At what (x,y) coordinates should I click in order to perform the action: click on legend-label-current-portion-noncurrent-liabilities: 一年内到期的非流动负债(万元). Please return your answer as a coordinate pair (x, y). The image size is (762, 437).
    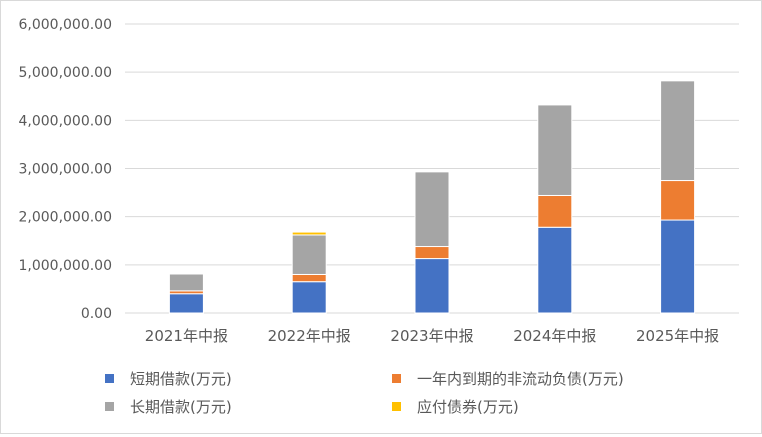
    Looking at the image, I should click on (520, 378).